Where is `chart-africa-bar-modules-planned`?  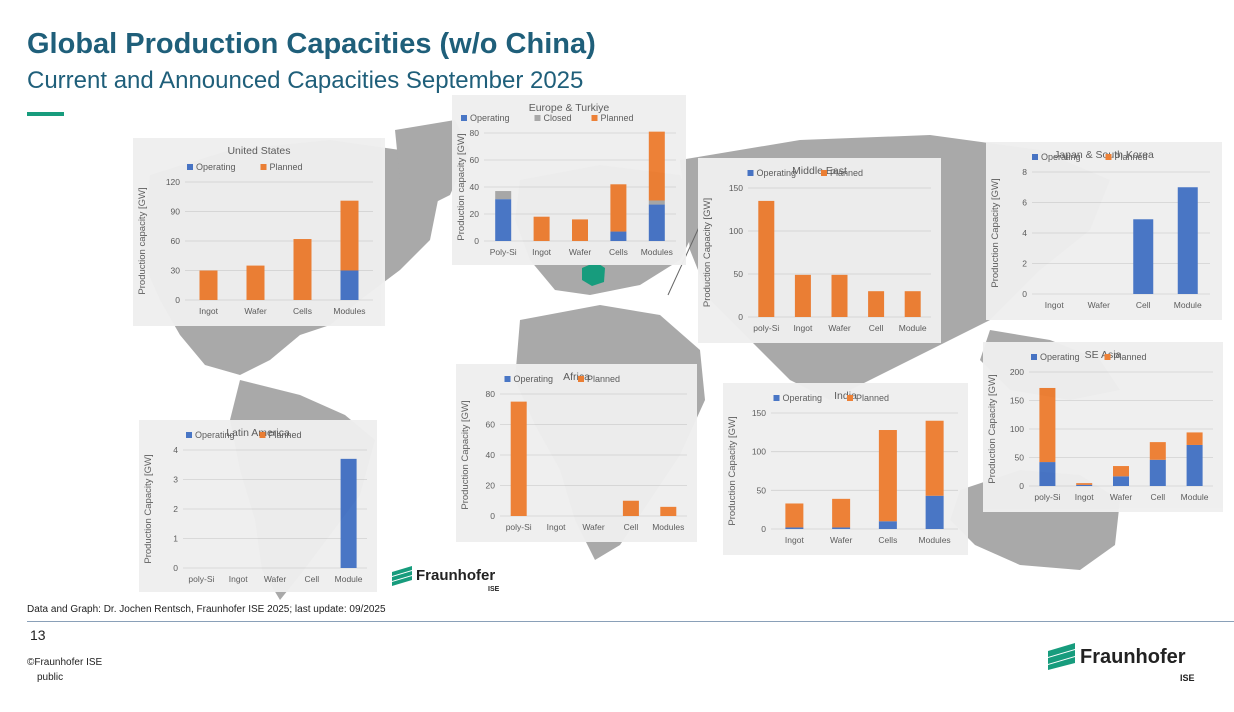
chart-africa-bar-modules-planned is located at coordinates (668, 511).